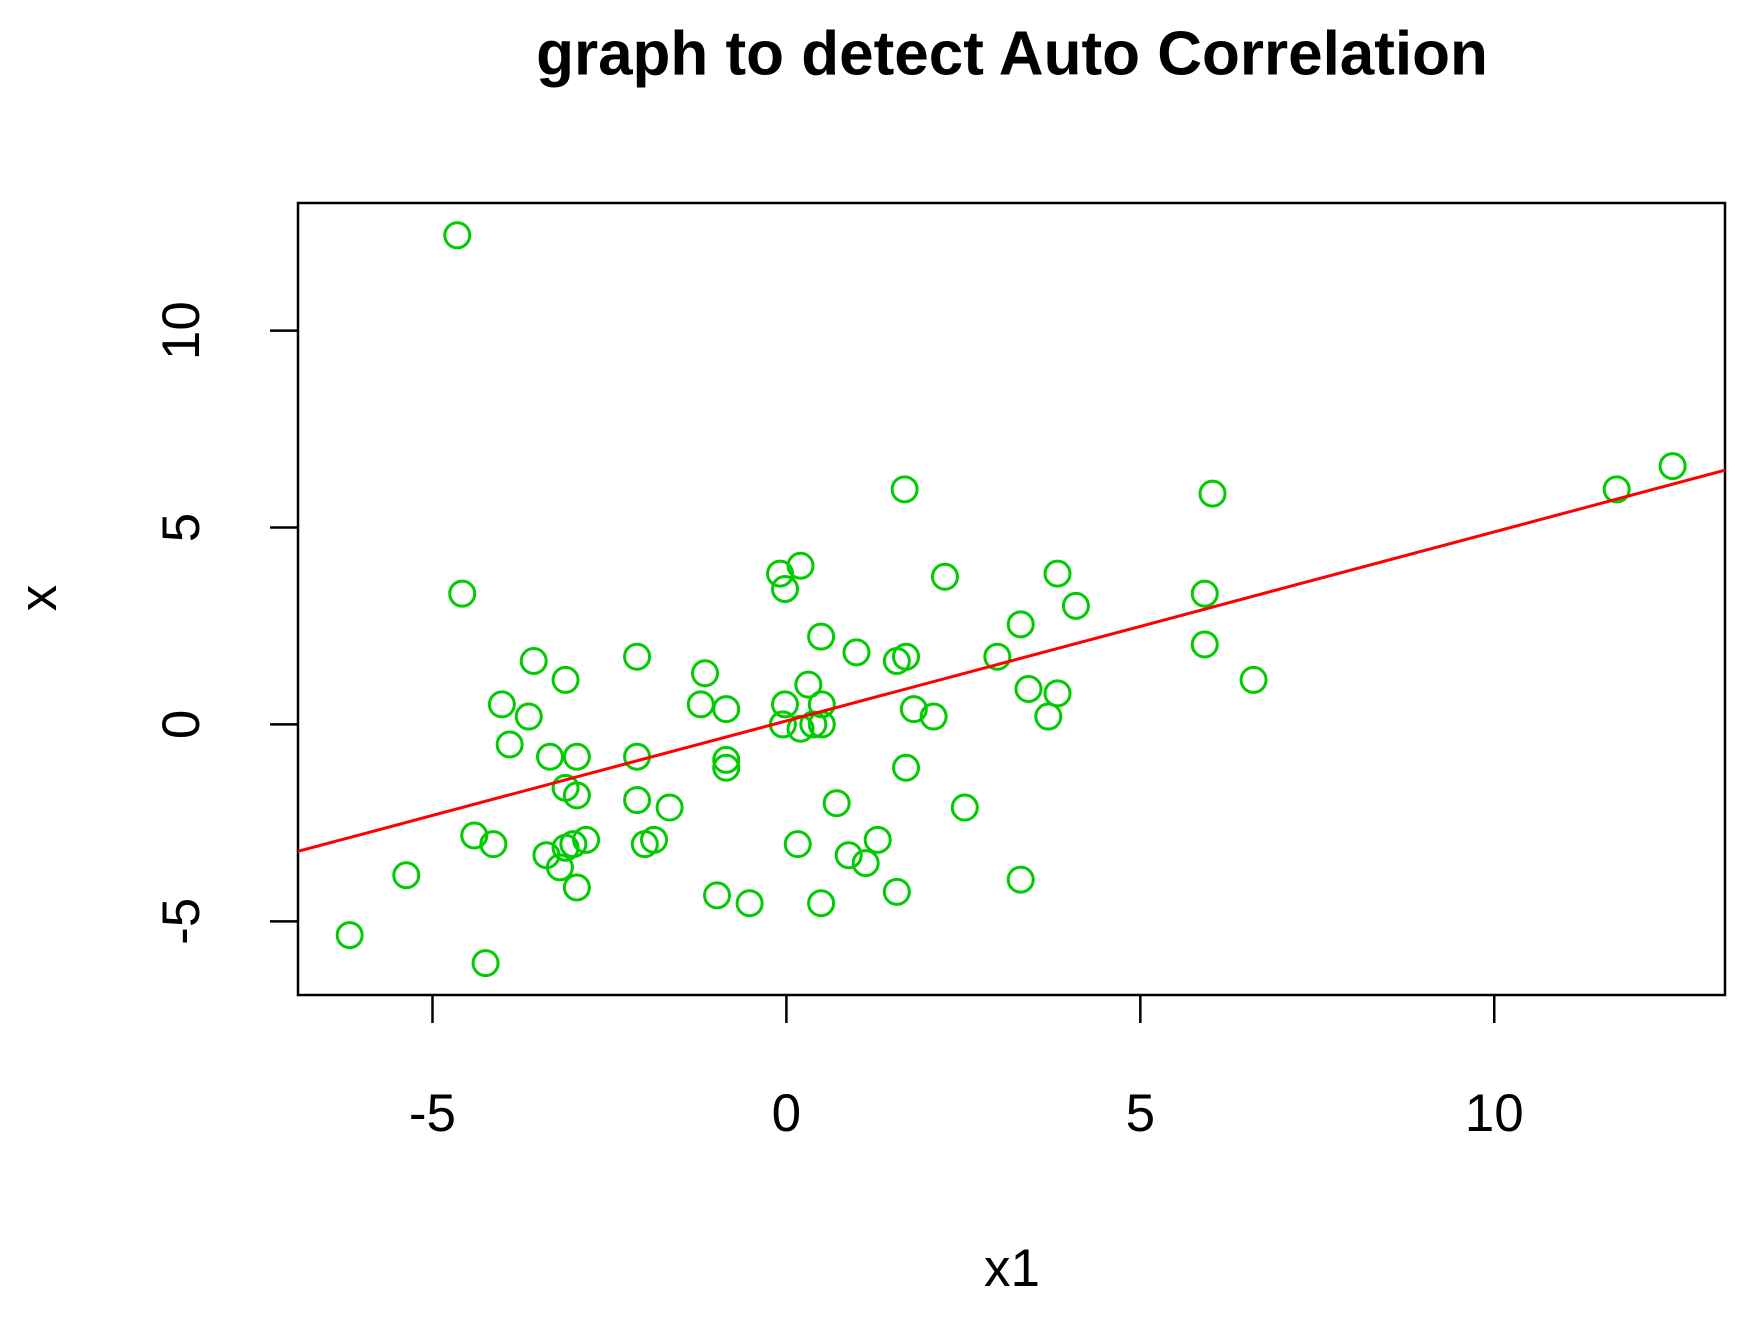 The image size is (1740, 1318). Describe the element at coordinates (181, 921) in the screenshot. I see `y-tick-label: -5` at that location.